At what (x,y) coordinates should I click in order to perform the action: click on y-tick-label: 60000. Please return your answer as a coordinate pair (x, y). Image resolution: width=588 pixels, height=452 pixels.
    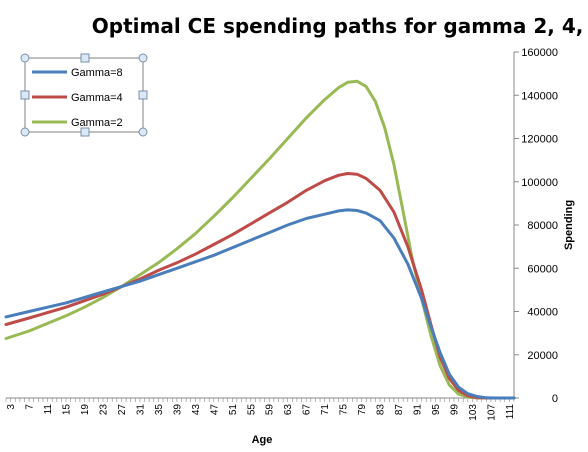
    Looking at the image, I should click on (542, 269).